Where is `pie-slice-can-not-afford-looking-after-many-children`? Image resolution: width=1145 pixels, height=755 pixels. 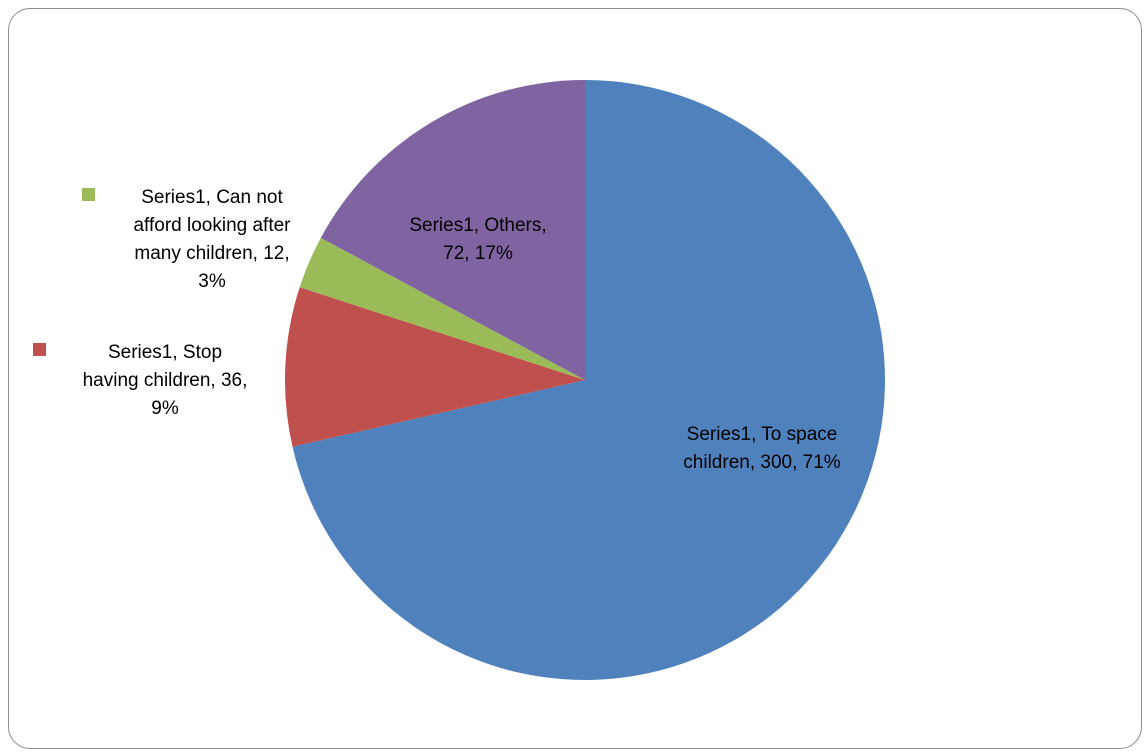 pie-slice-can-not-afford-looking-after-many-children is located at coordinates (442, 308).